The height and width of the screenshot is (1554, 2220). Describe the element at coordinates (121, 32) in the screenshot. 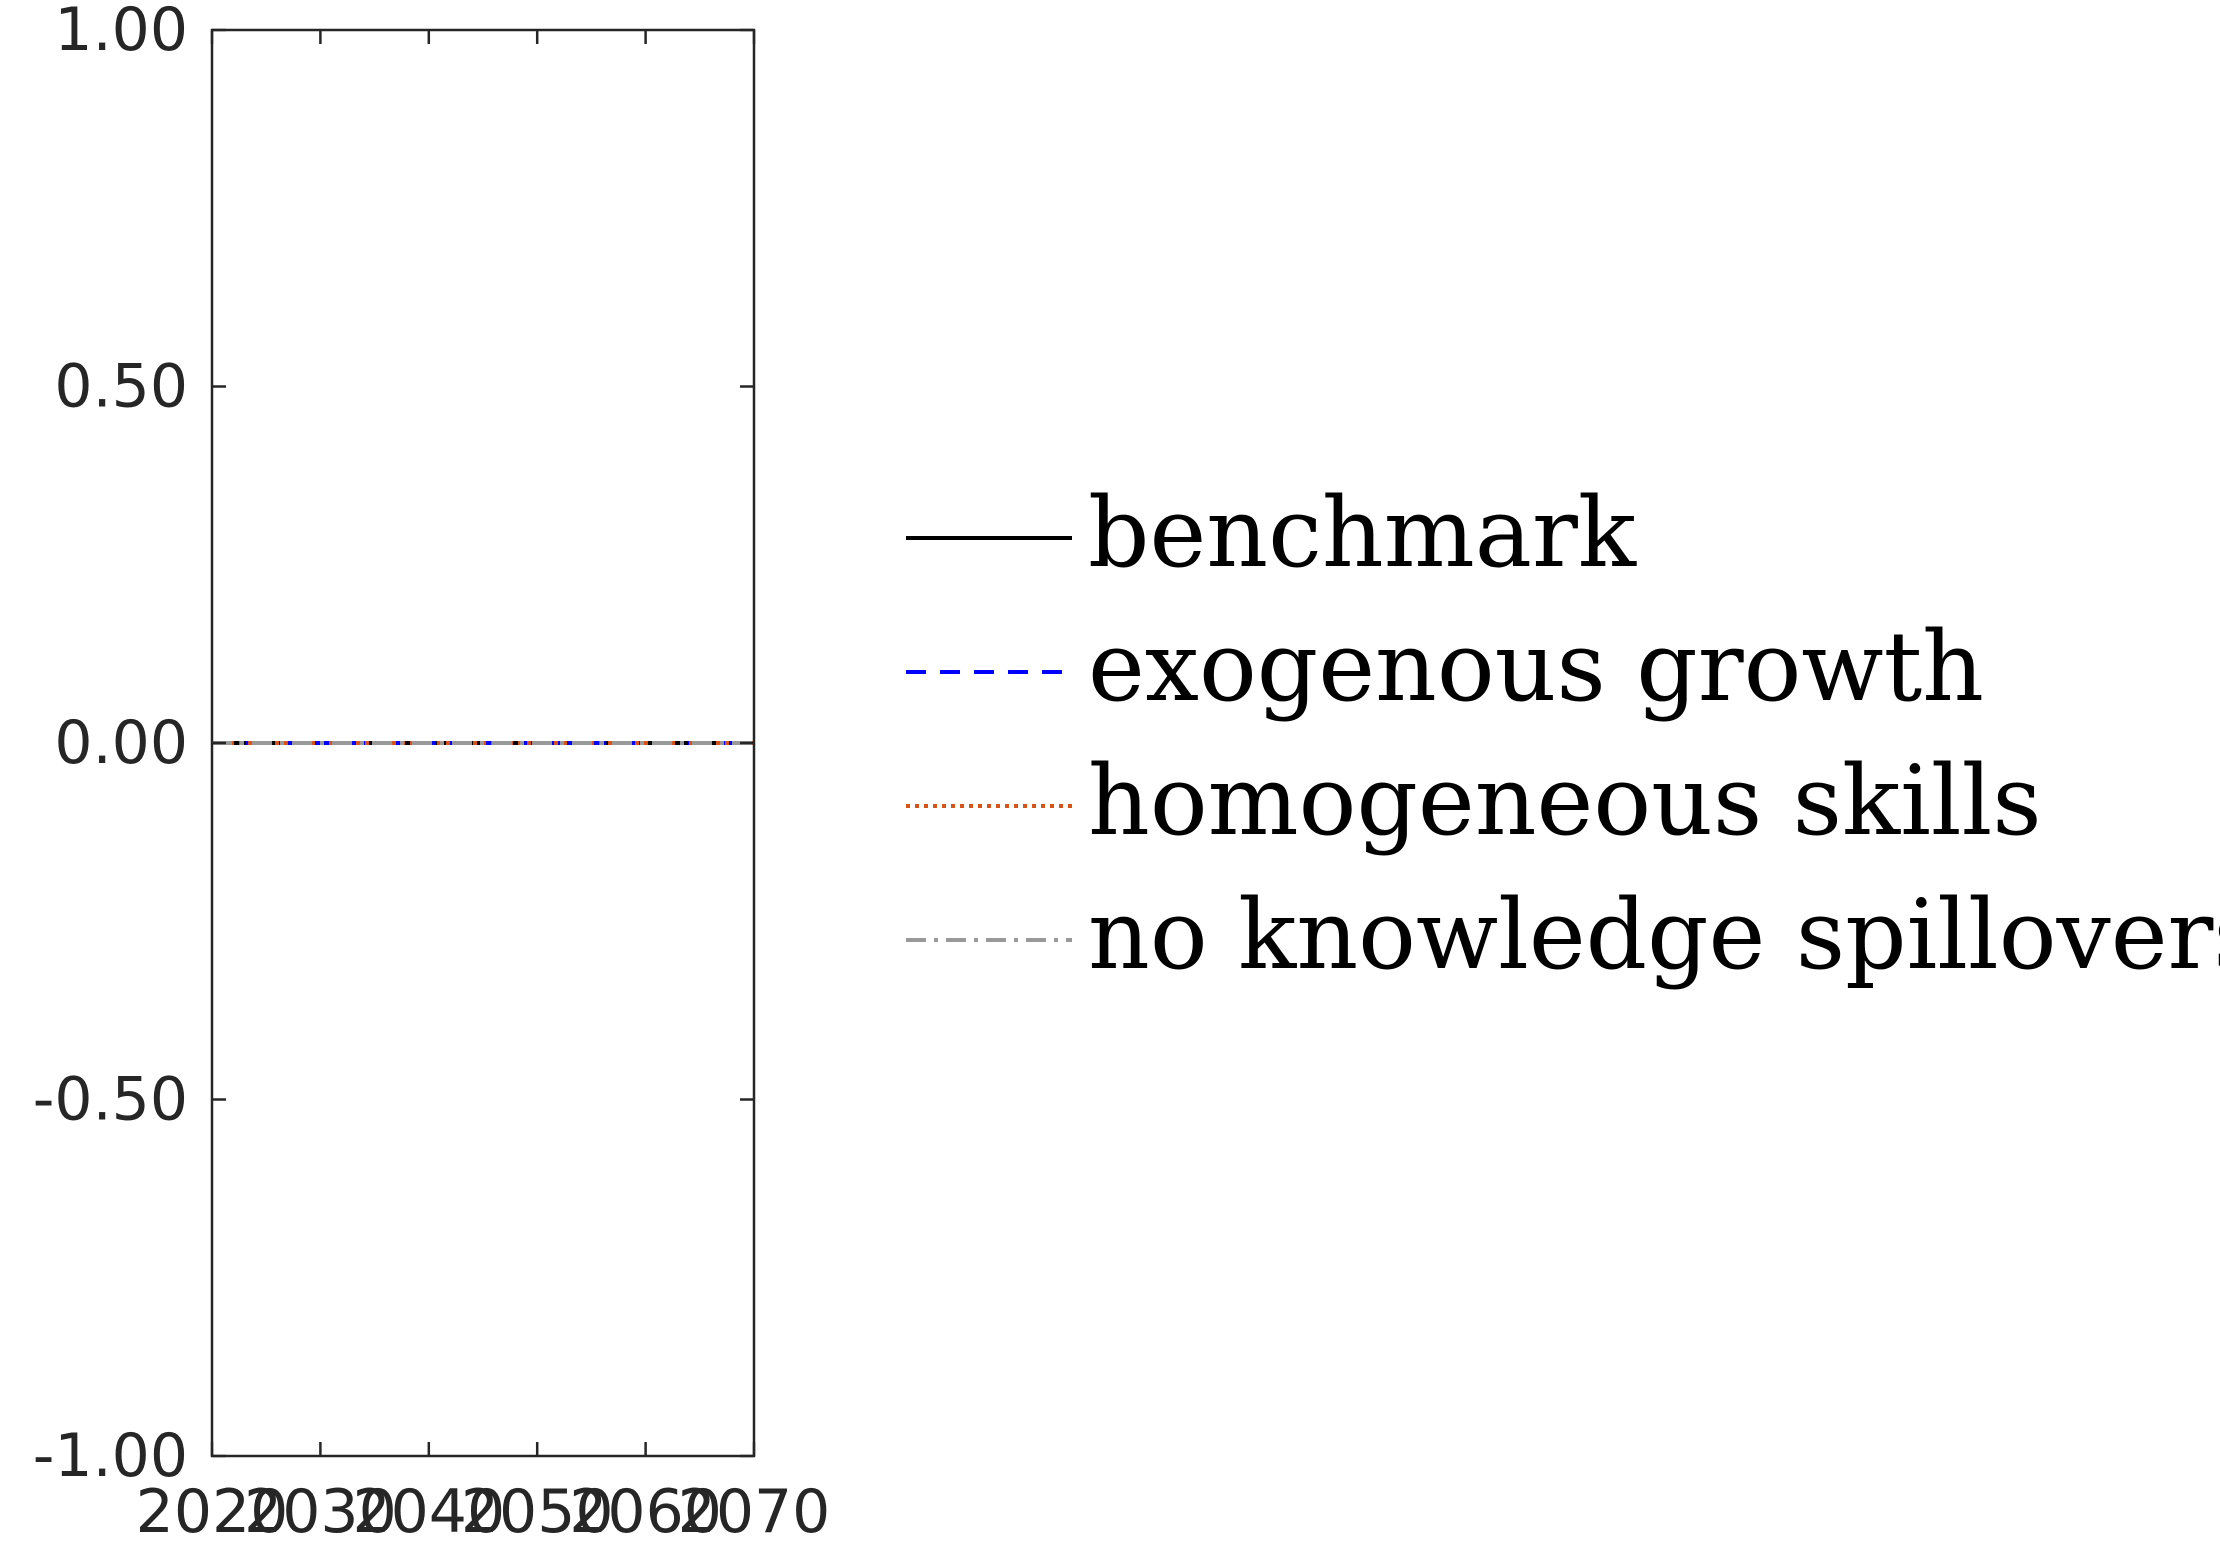

I see `y-tick-label: 1.00` at that location.